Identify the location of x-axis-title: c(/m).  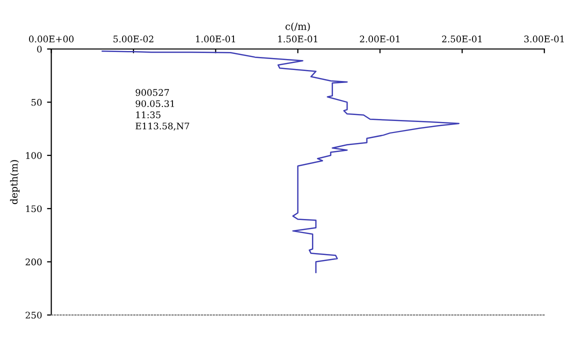
(298, 27).